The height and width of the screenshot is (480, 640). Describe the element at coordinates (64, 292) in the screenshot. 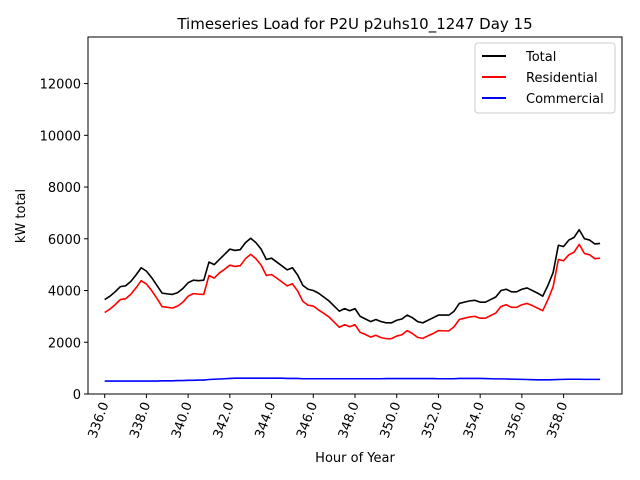

I see `y-tick-label: 4000` at that location.